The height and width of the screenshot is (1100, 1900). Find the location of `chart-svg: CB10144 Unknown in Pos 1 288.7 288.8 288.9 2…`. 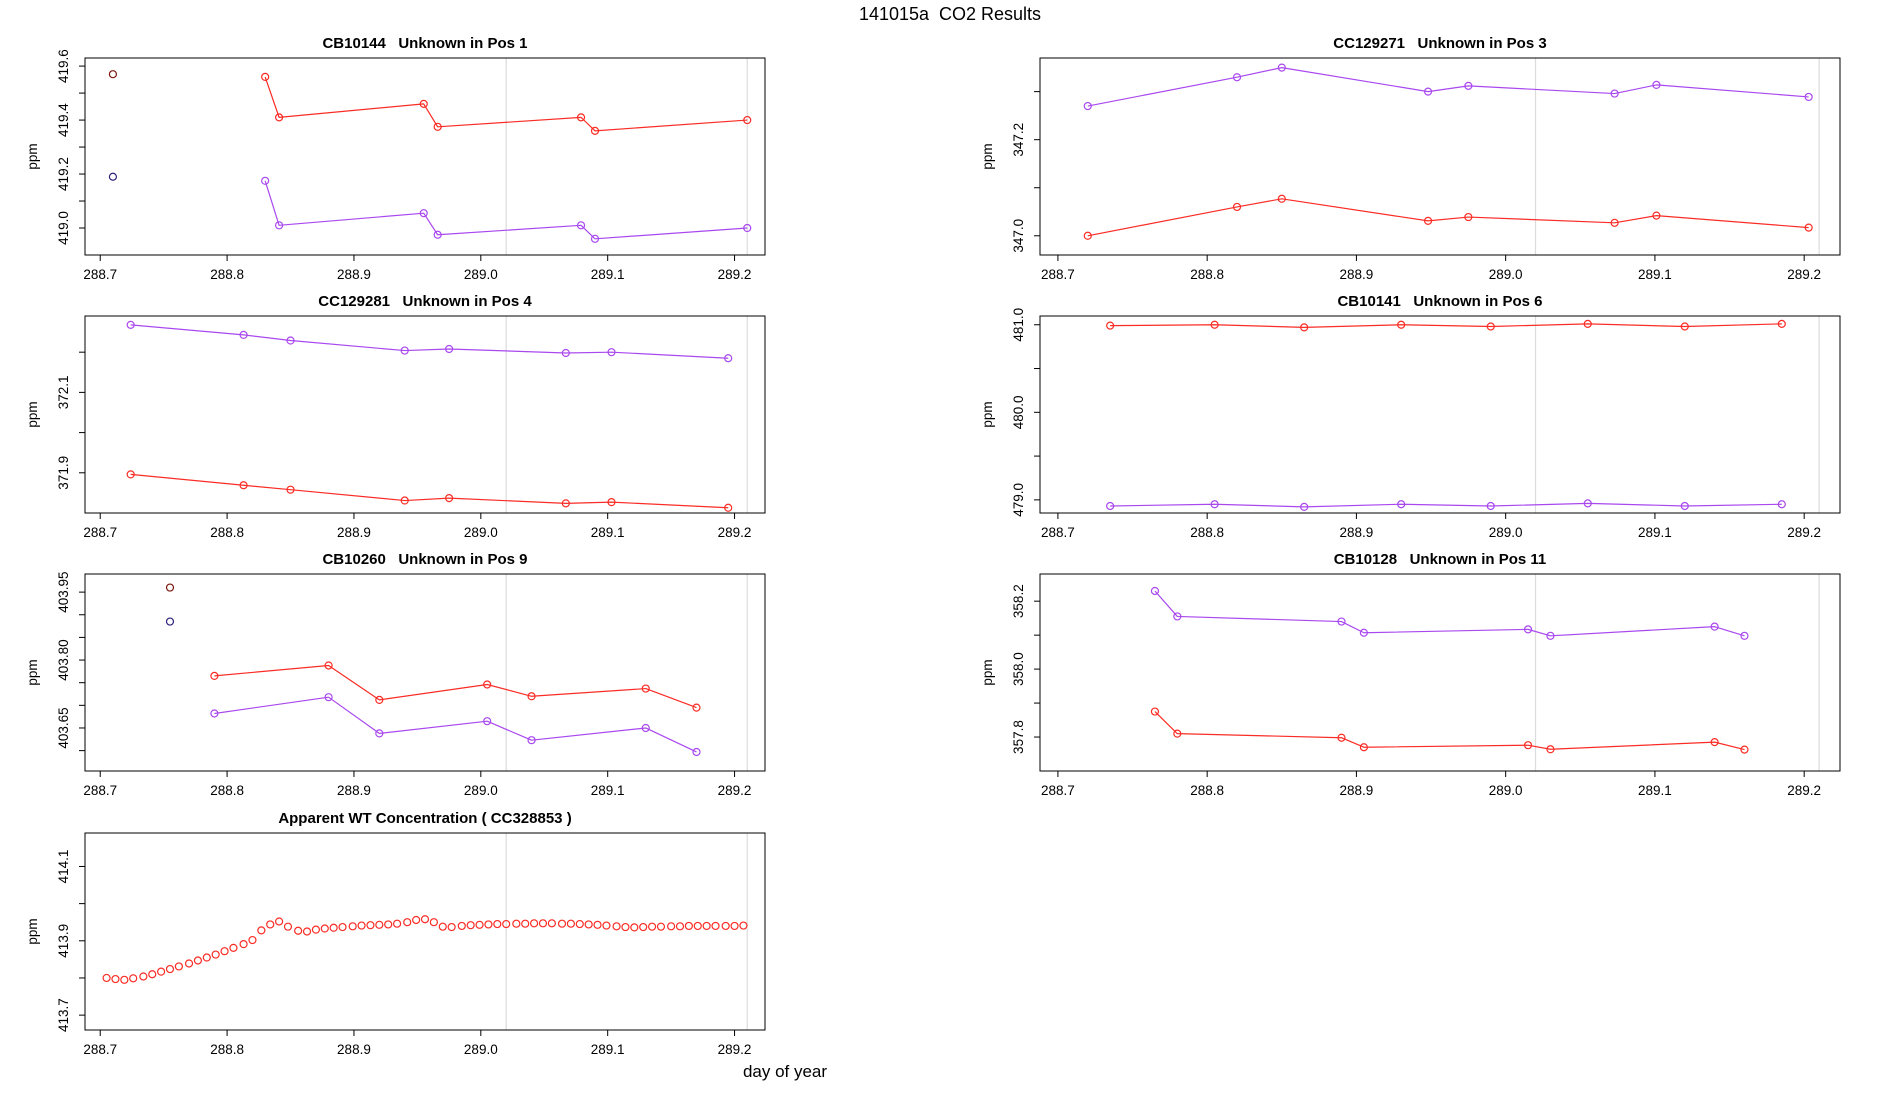

chart-svg: CB10144 Unknown in Pos 1 288.7 288.8 288.9 2… is located at coordinates (395, 158).